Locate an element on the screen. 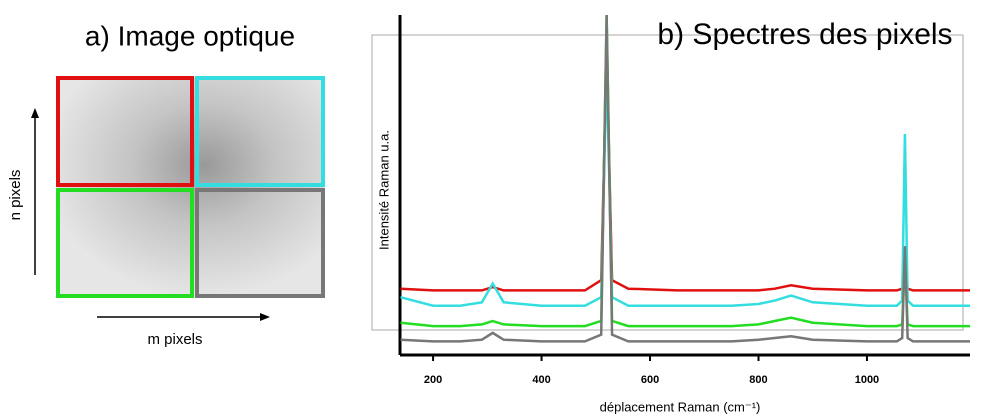 The width and height of the screenshot is (982, 417). axis-label: m pixels is located at coordinates (174, 339).